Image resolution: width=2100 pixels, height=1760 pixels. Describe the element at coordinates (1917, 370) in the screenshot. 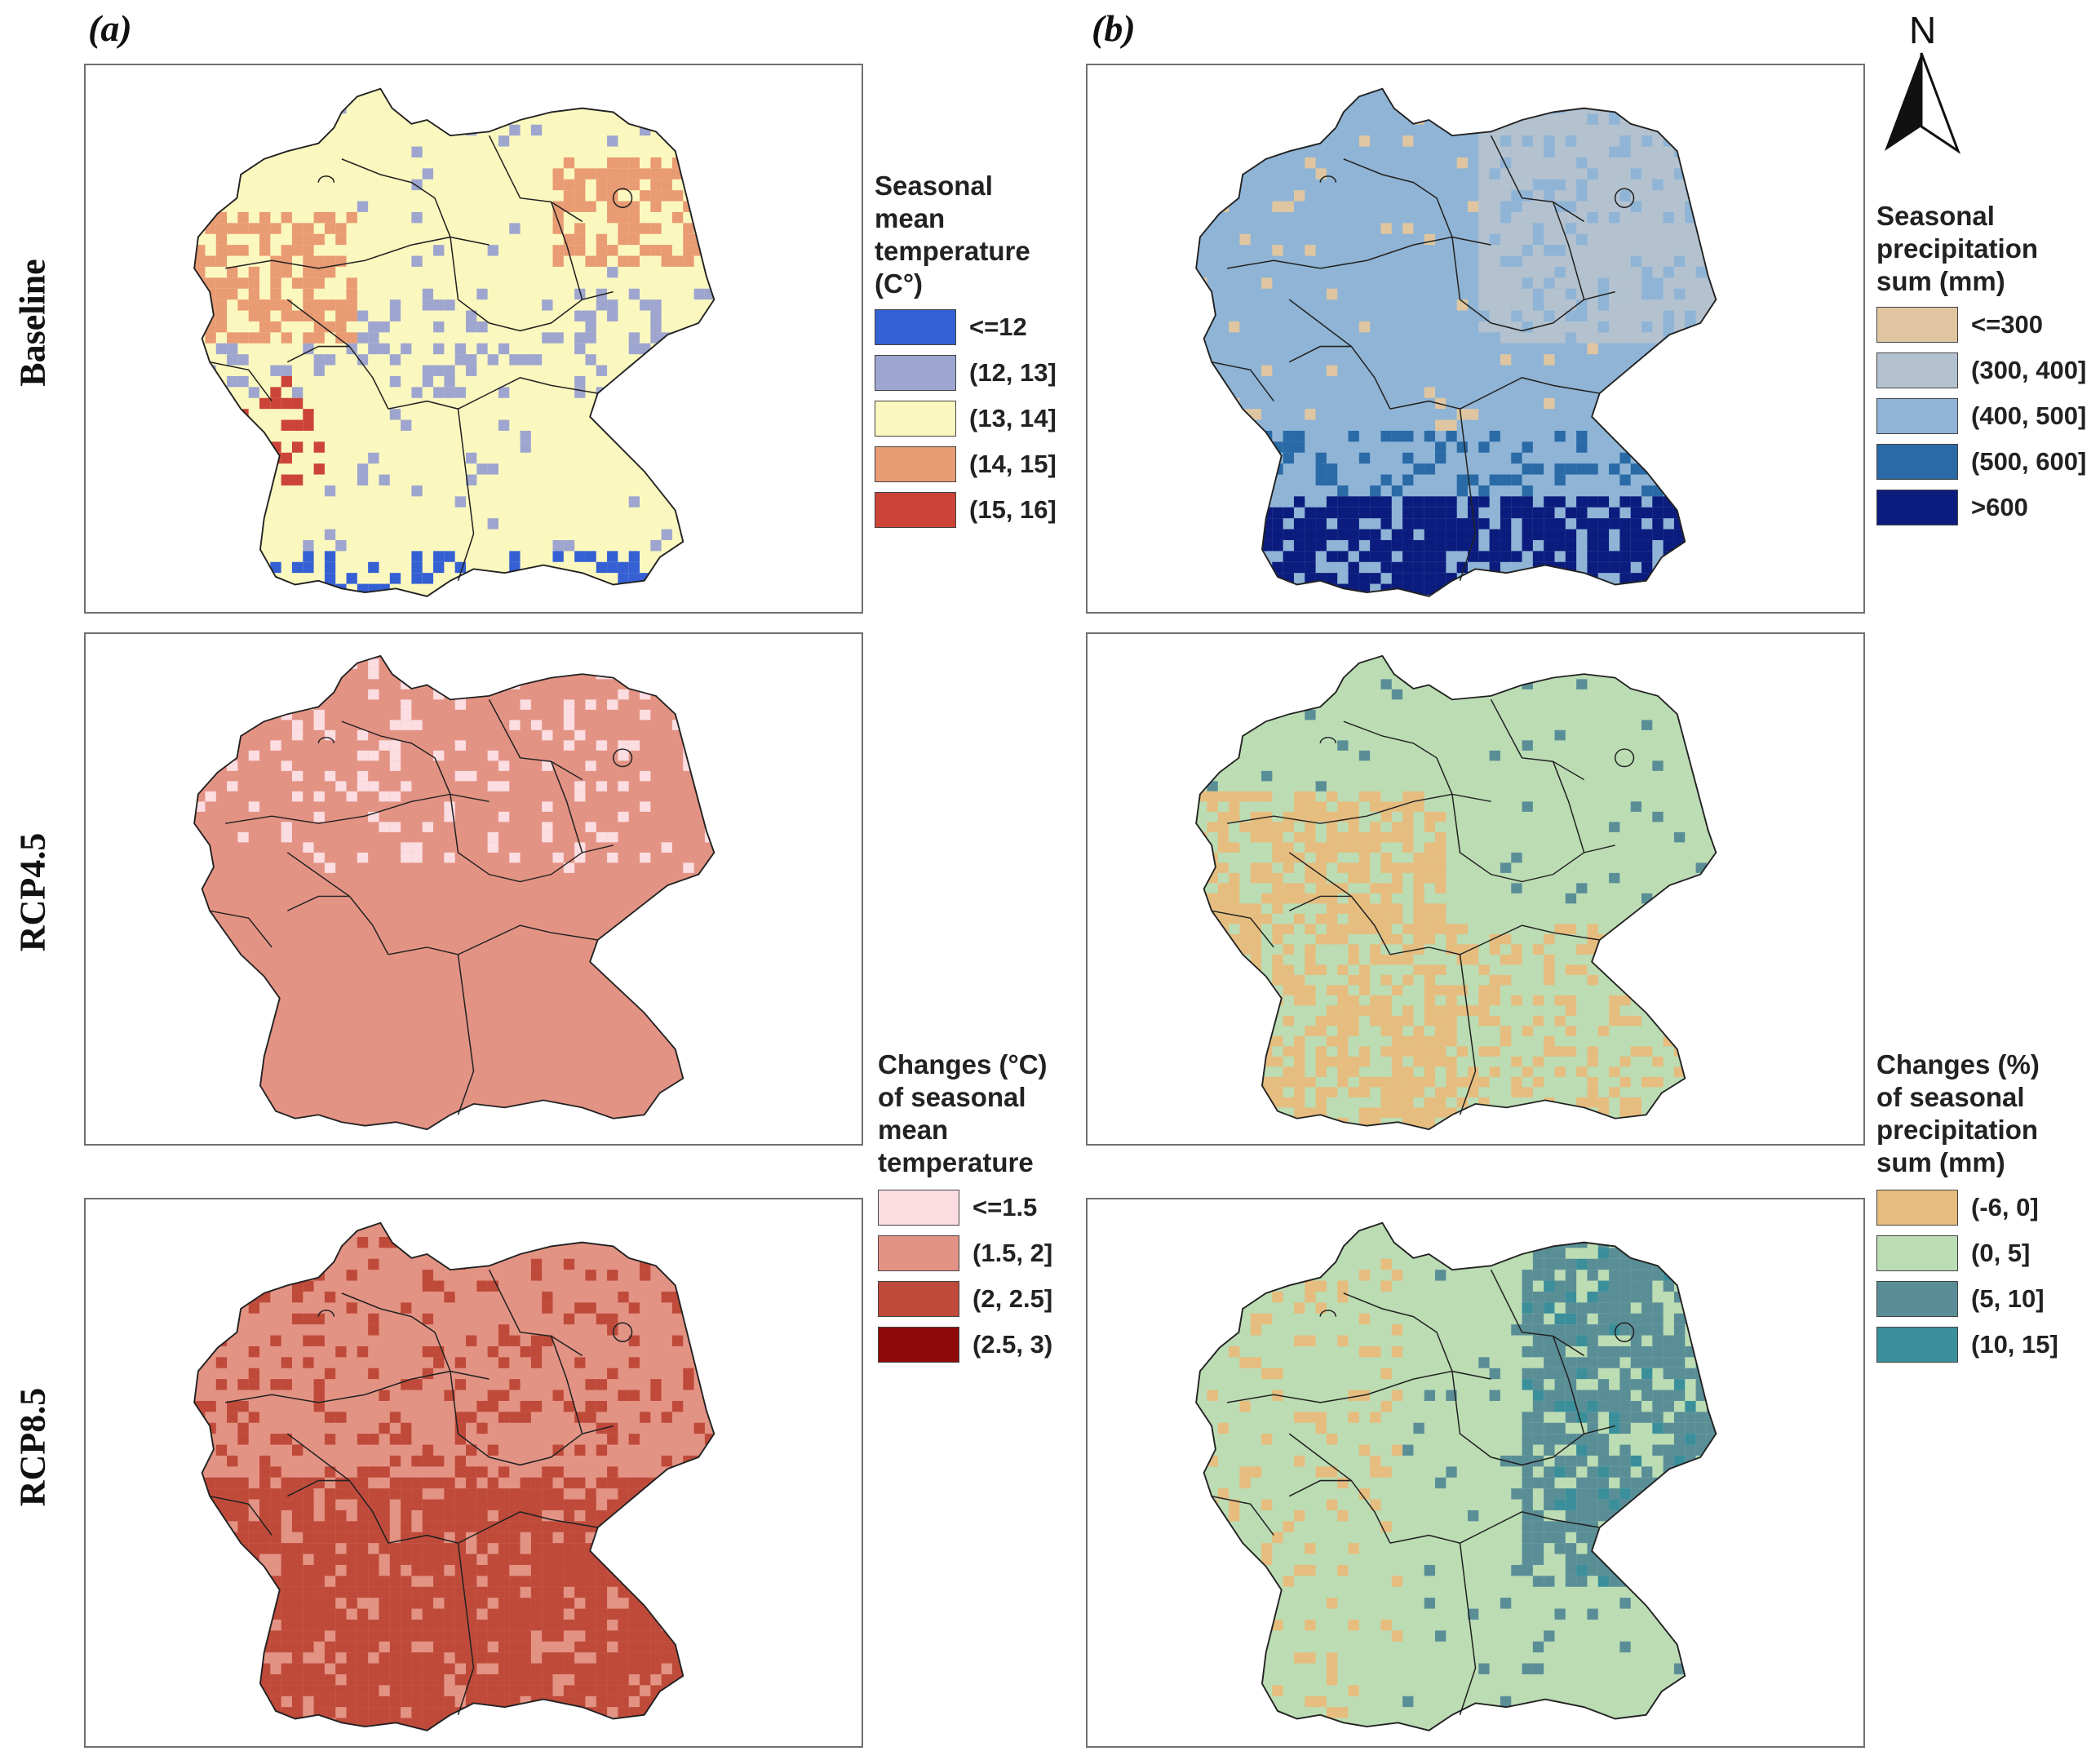

I see `legend-swatch` at that location.